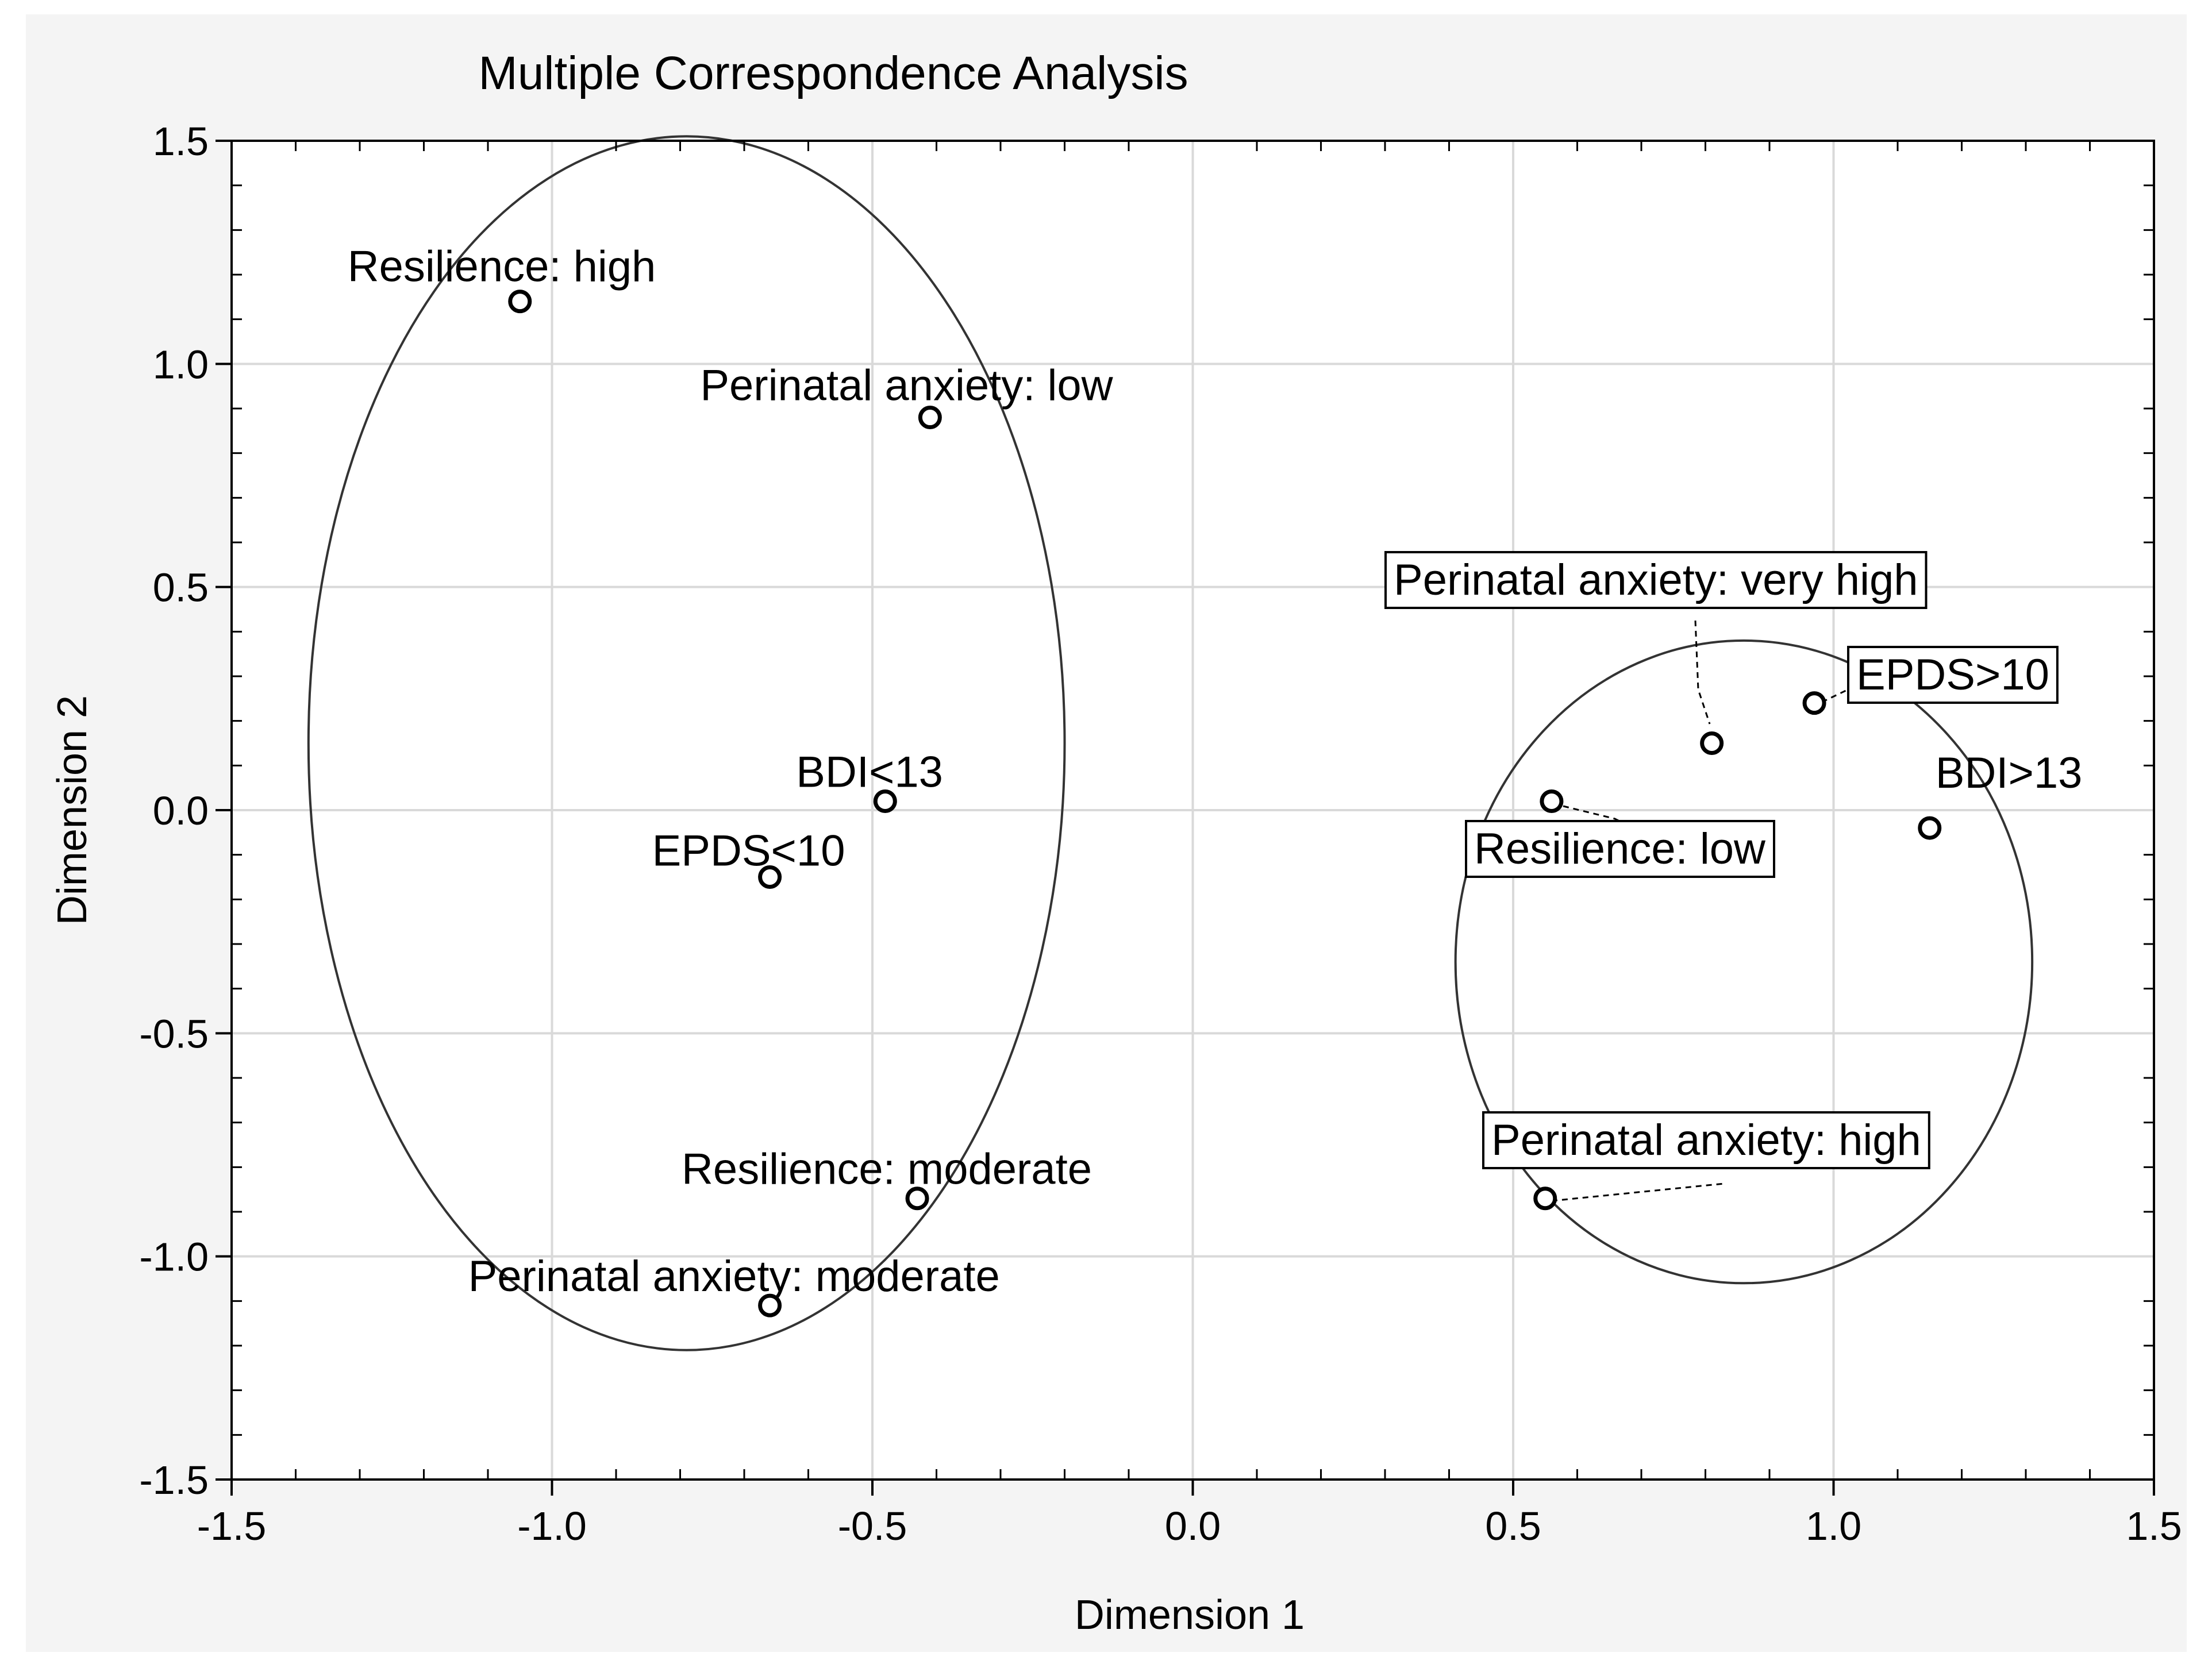  What do you see at coordinates (181, 364) in the screenshot?
I see `y-tick-label: 1.0` at bounding box center [181, 364].